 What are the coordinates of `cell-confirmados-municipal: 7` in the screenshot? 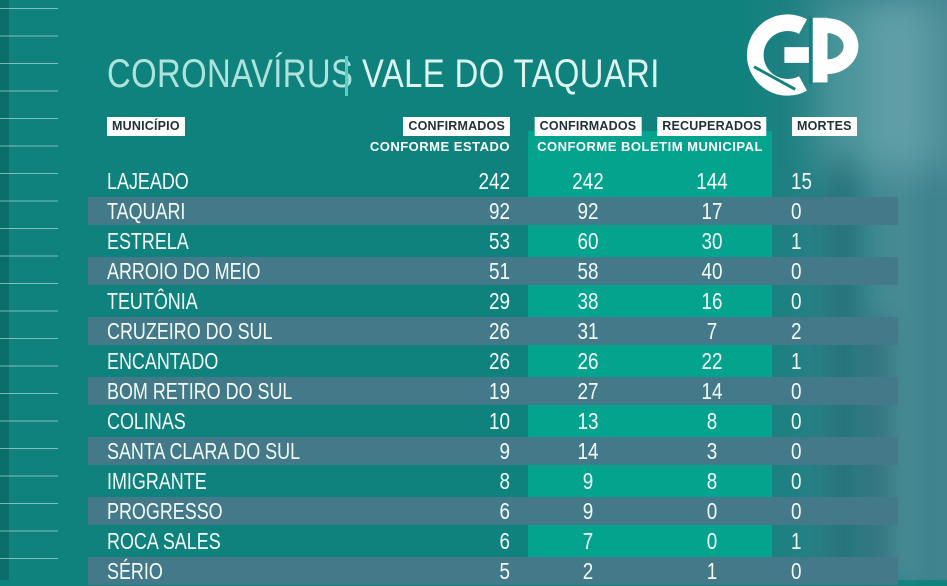 It's located at (588, 541).